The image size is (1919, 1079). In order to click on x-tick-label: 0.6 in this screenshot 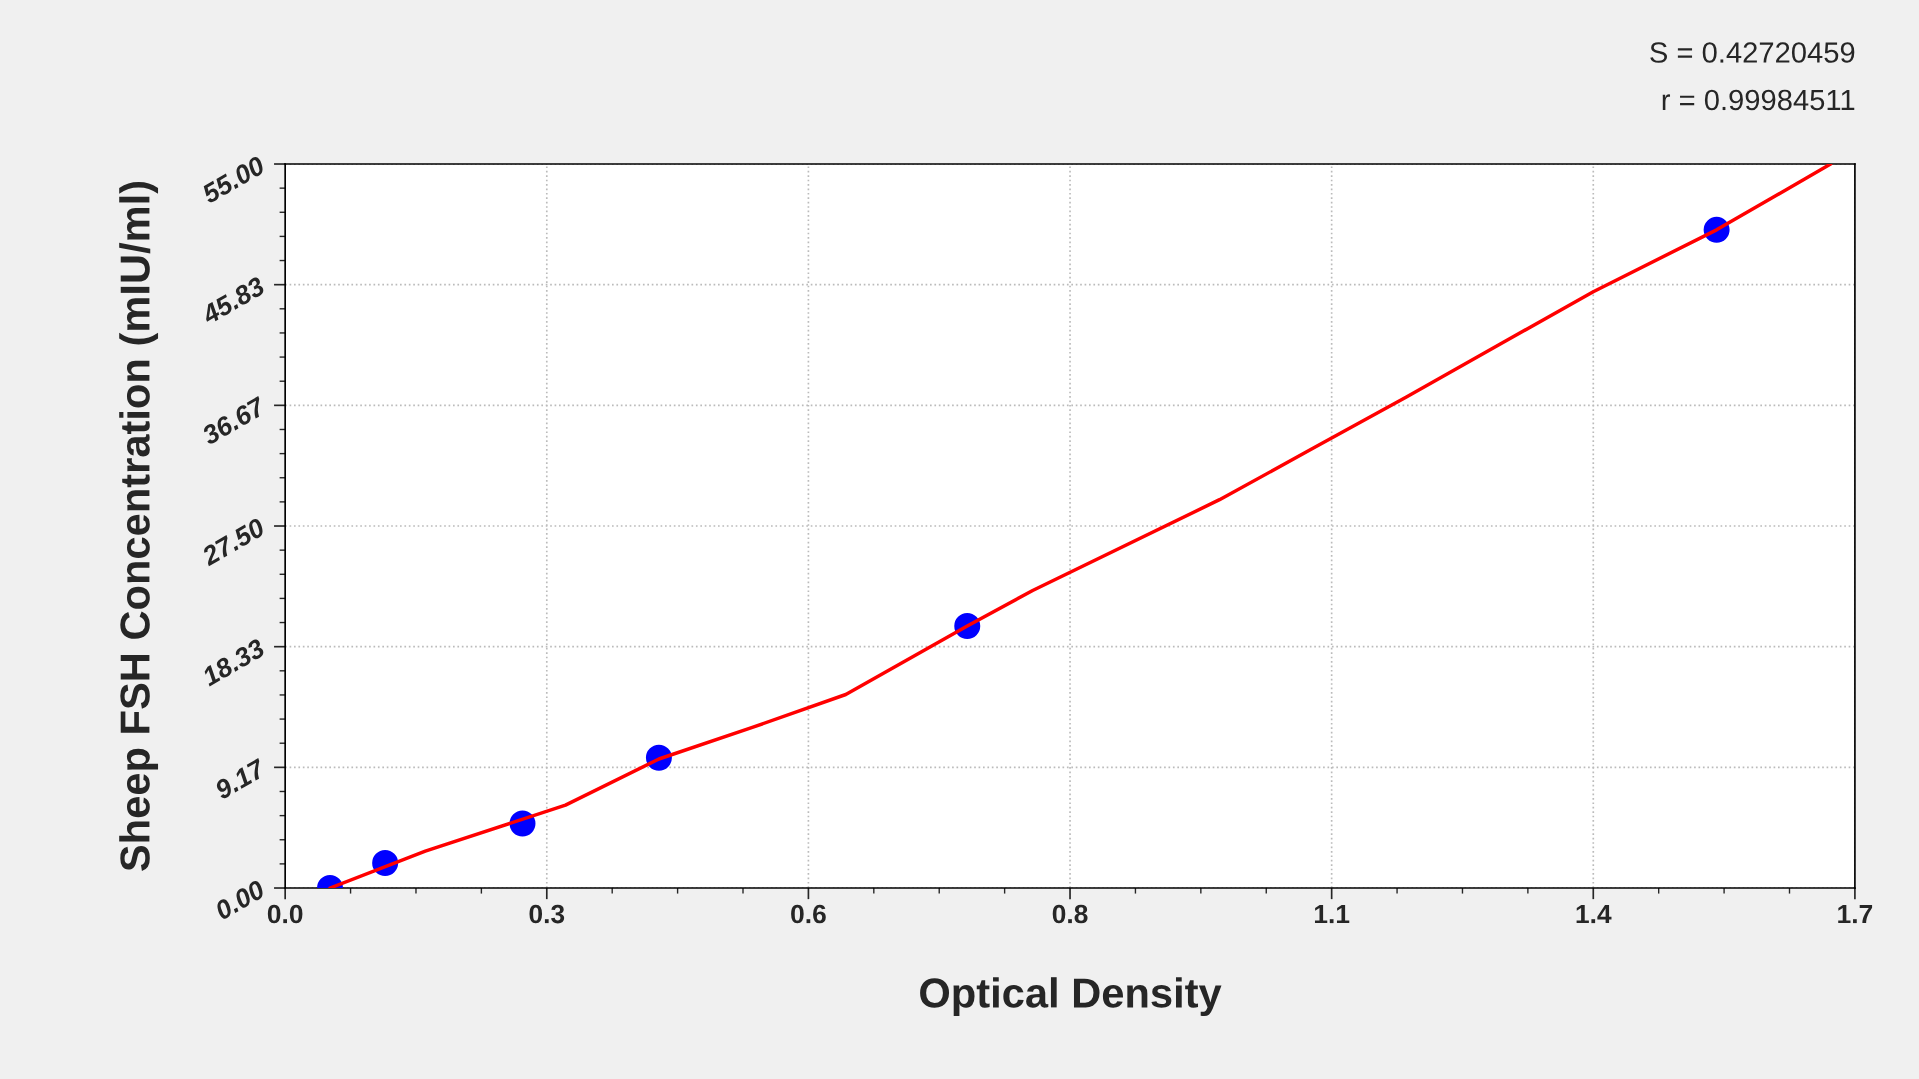, I will do `click(808, 914)`.